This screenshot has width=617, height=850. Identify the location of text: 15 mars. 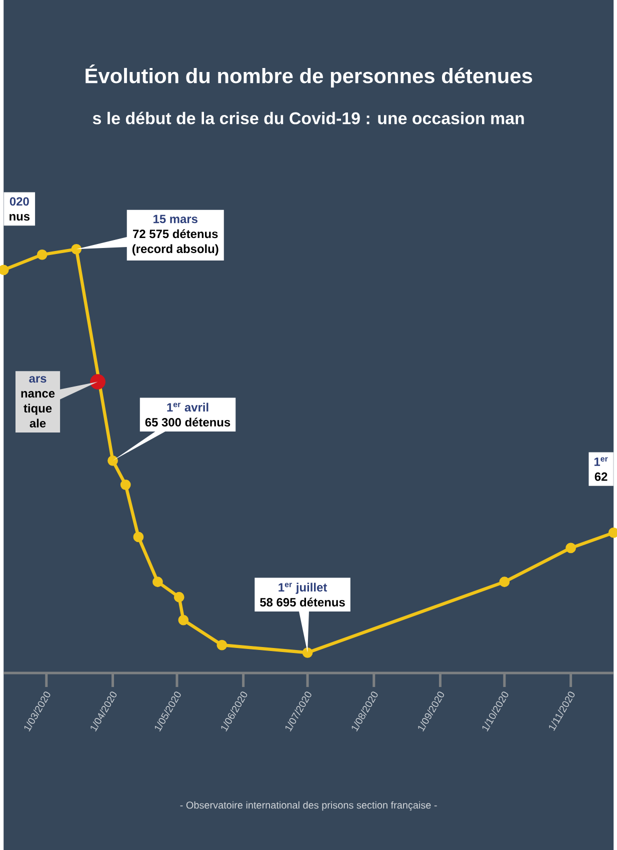
(175, 219).